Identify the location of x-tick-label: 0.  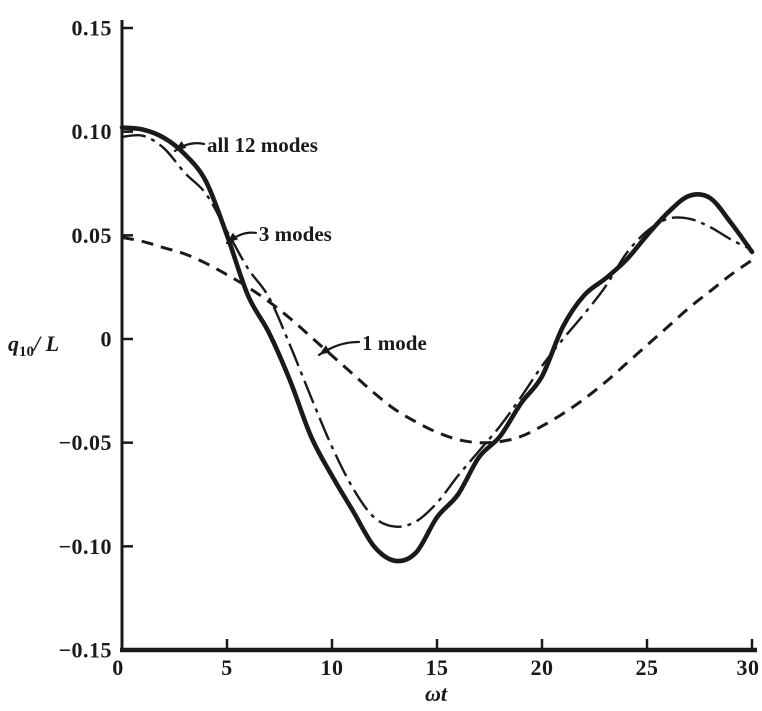
(118, 667).